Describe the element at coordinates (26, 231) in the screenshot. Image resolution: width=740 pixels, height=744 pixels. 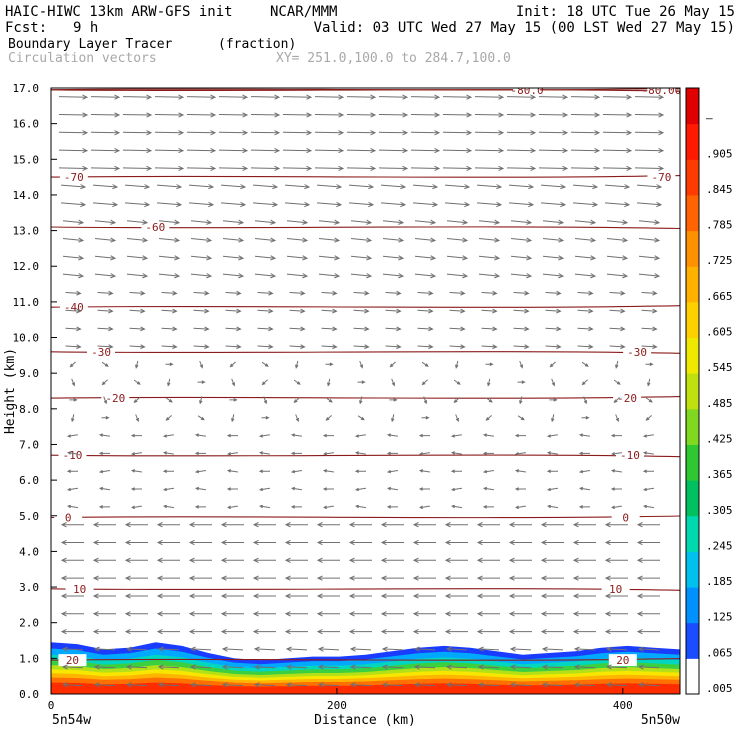
I see `y-tick-label-13: 13.0` at that location.